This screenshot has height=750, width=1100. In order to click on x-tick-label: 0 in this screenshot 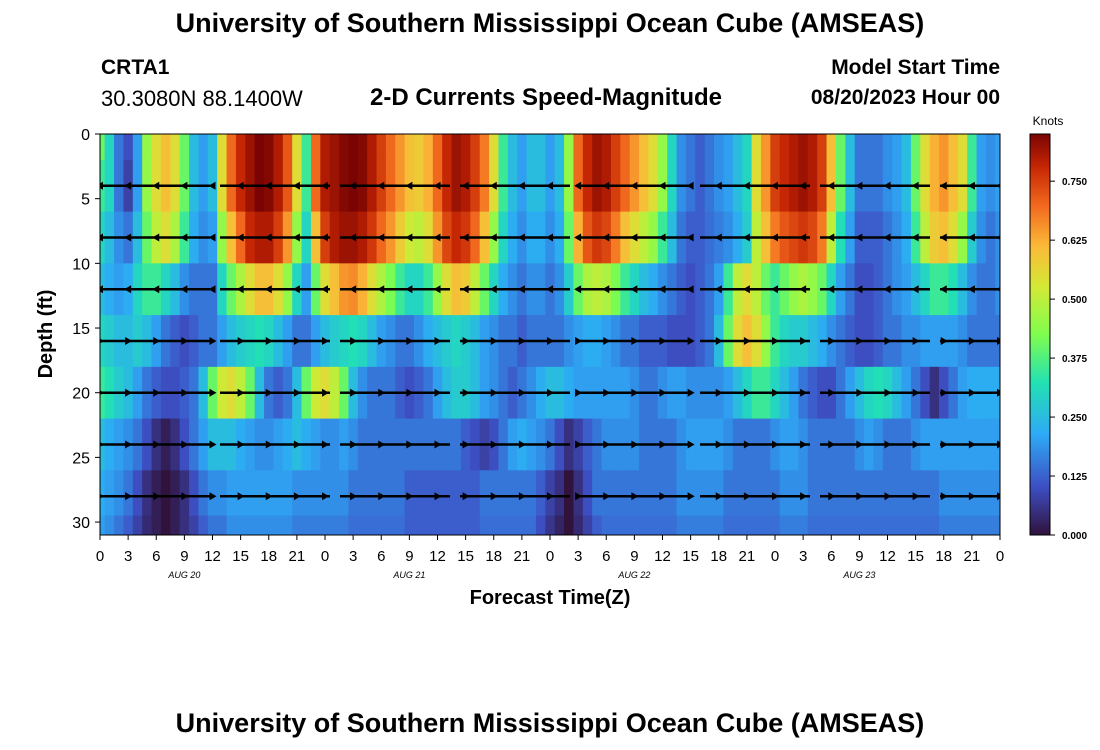, I will do `click(550, 556)`.